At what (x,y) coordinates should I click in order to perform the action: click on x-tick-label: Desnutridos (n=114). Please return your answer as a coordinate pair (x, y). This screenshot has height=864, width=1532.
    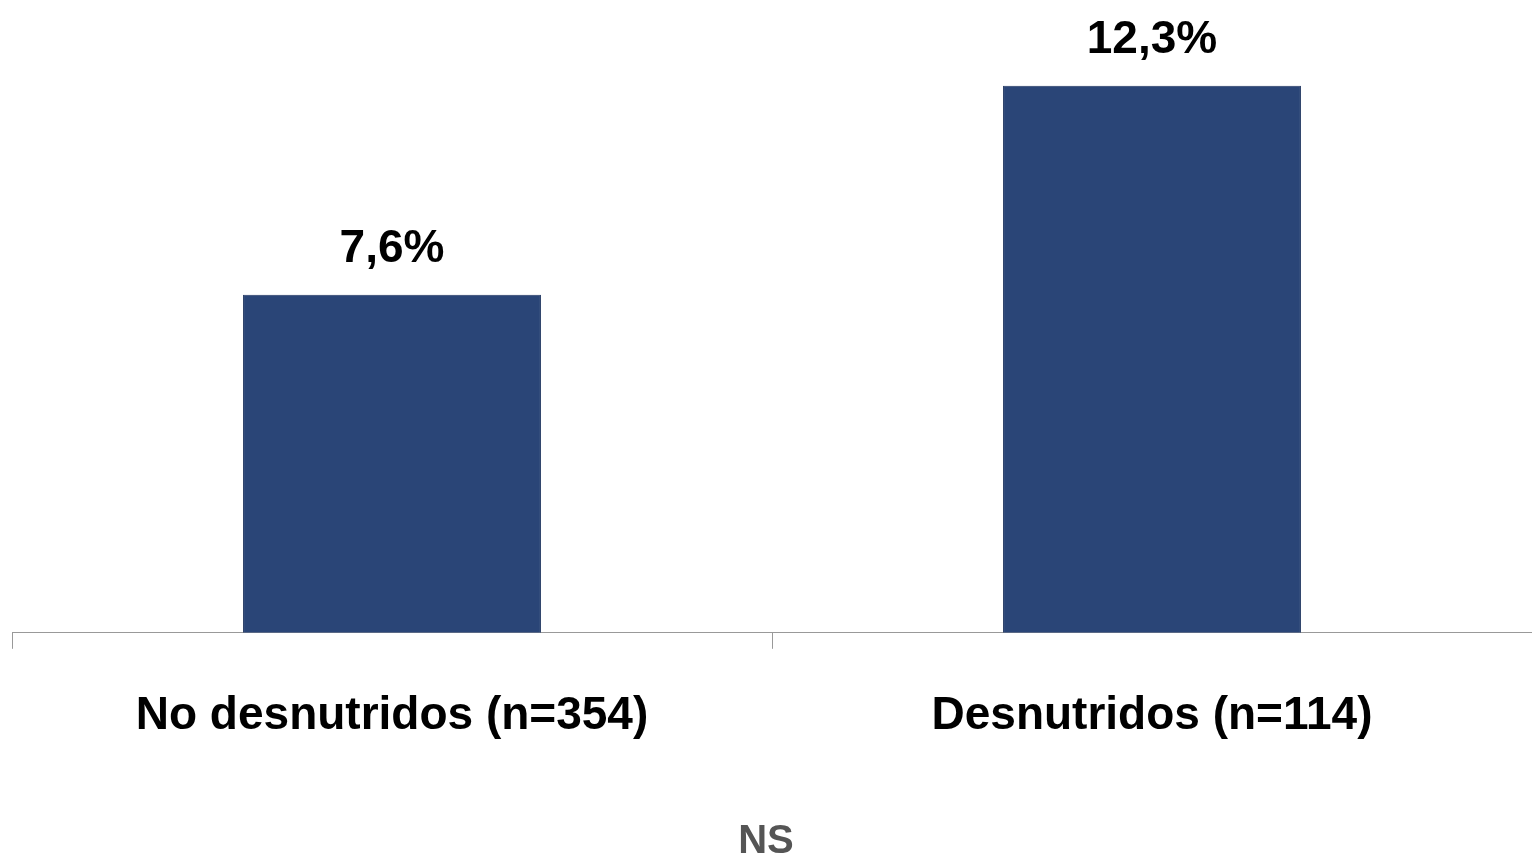
    Looking at the image, I should click on (1152, 713).